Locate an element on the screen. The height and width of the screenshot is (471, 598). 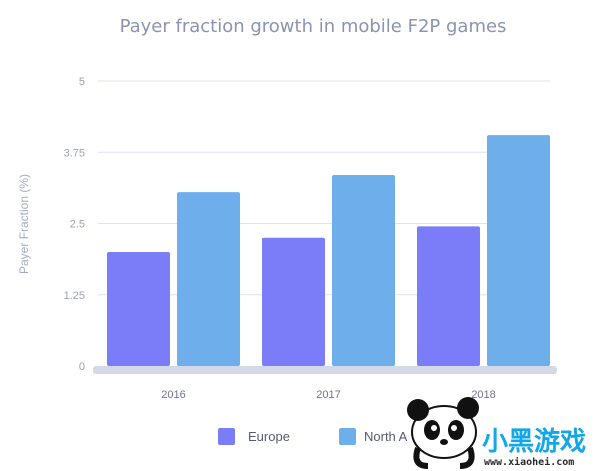
watermark-url: www.xiaohei.com is located at coordinates (529, 462).